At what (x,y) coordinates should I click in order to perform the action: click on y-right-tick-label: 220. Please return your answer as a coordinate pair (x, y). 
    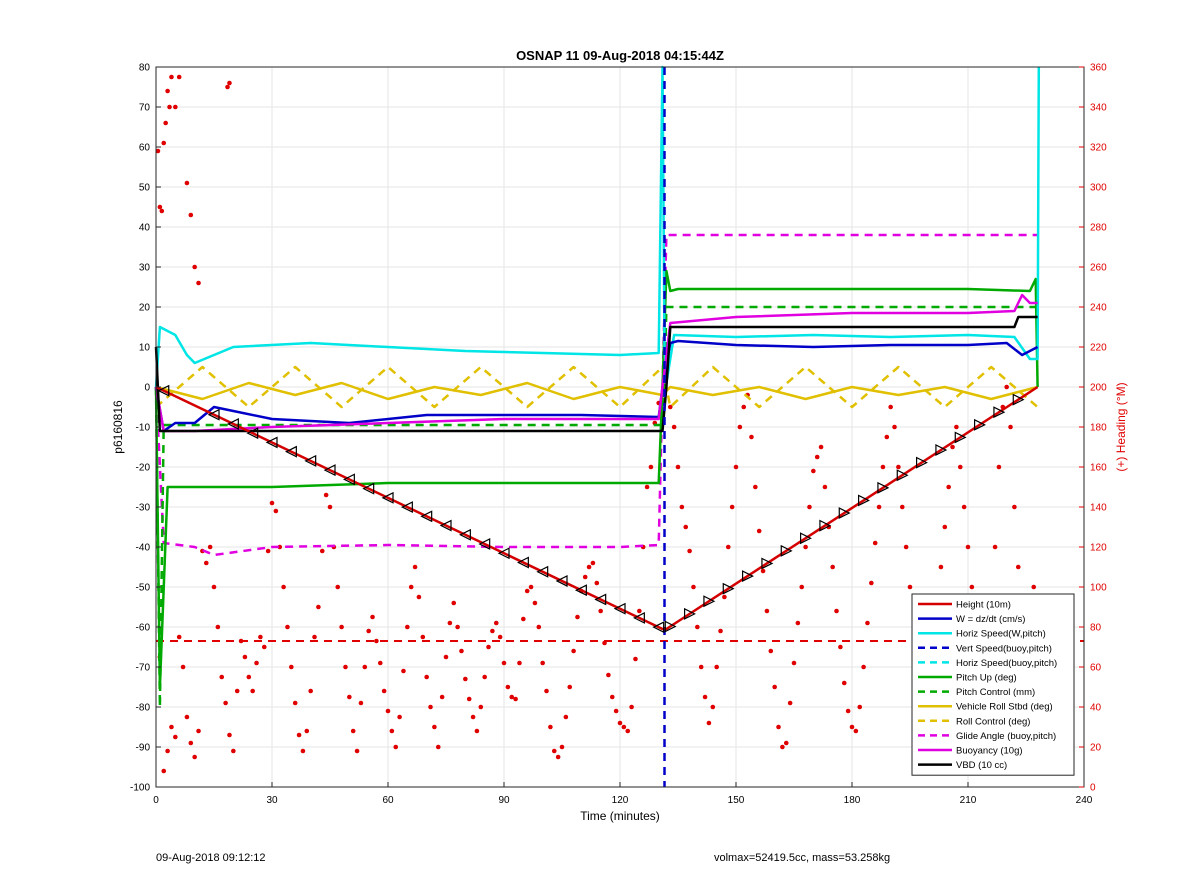
    Looking at the image, I should click on (1098, 348).